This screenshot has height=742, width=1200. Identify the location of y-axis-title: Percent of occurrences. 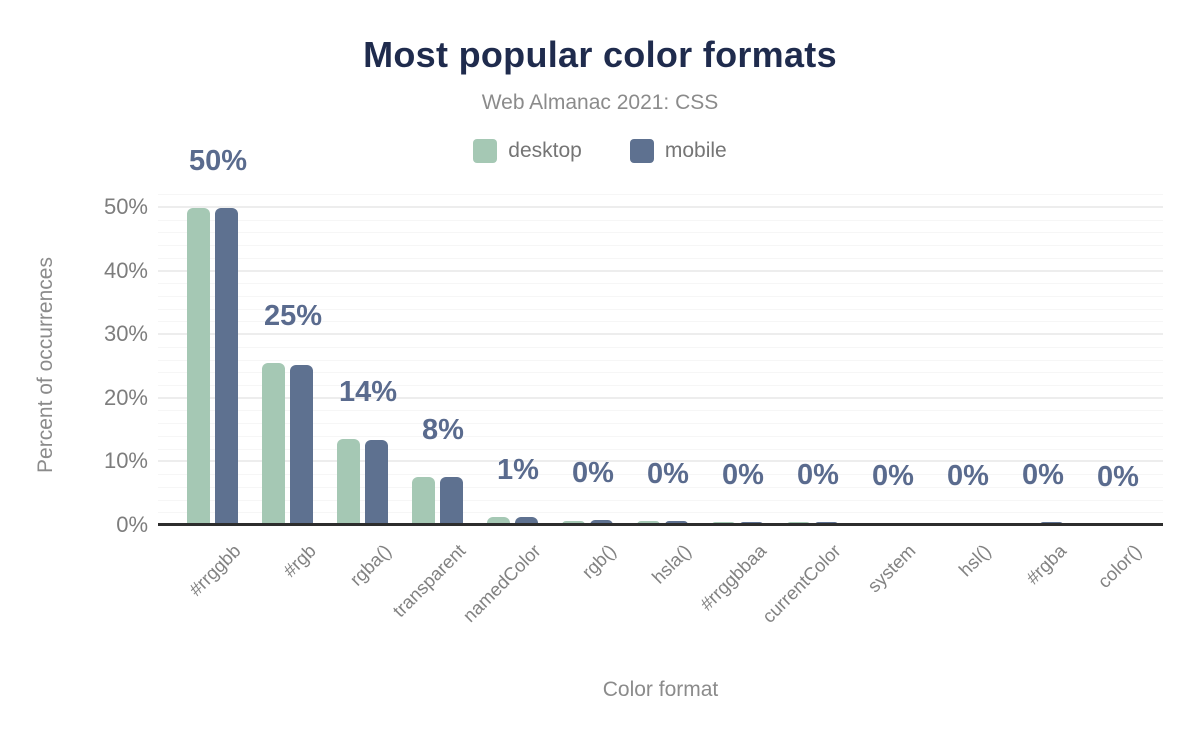
(45, 365).